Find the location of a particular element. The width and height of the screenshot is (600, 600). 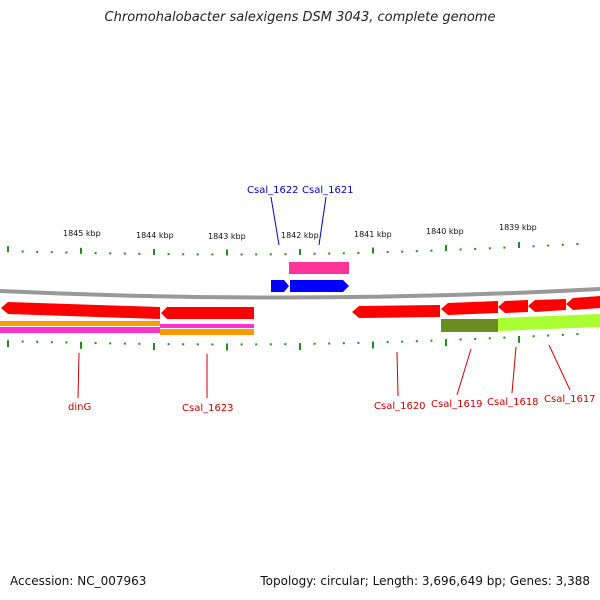

magenta-feature-bar is located at coordinates (80, 330).